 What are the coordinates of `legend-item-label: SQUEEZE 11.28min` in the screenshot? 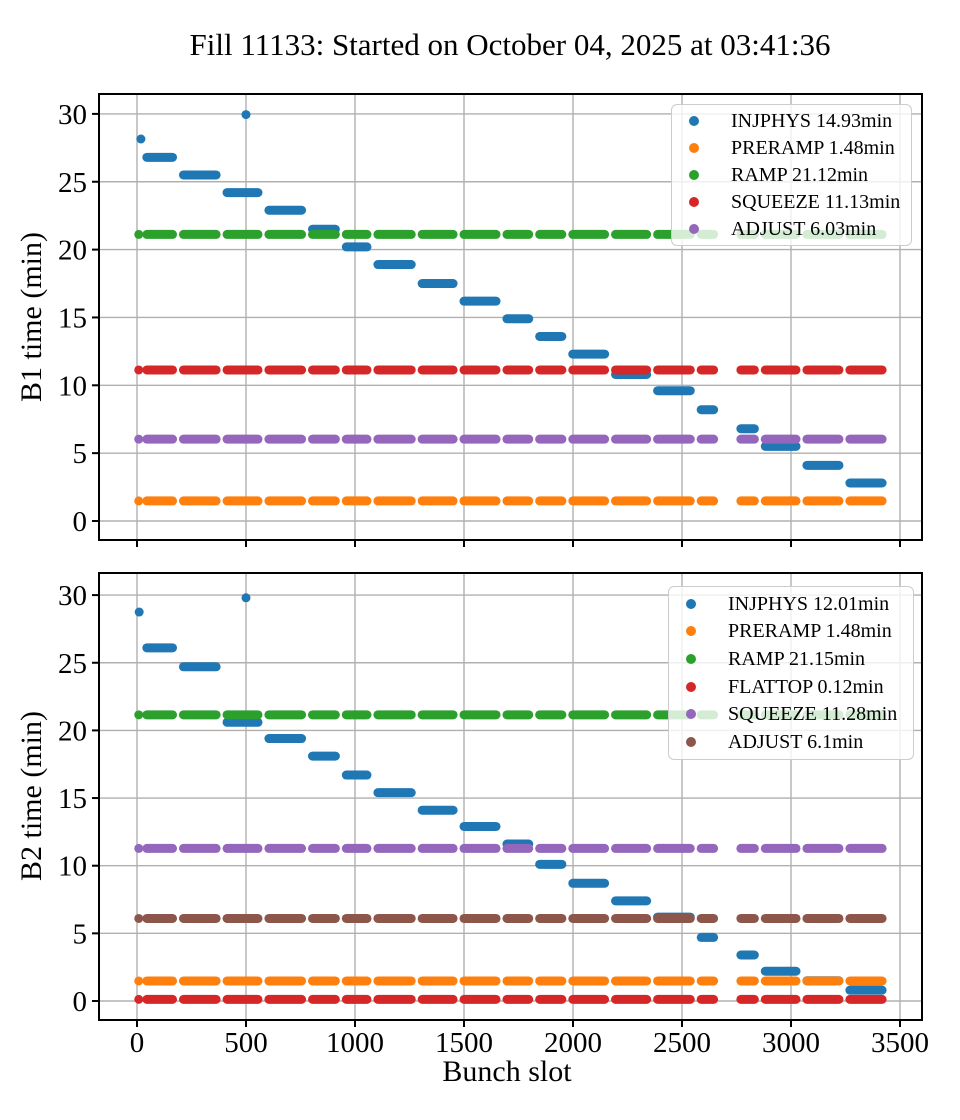 It's located at (813, 714).